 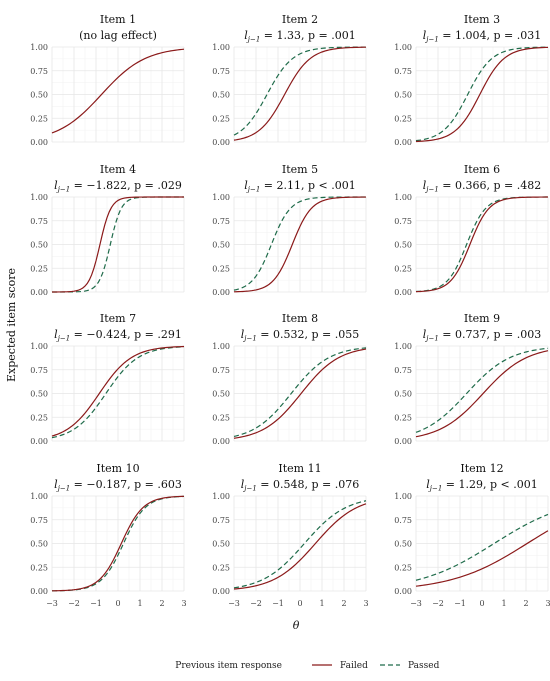 I want to click on panel-title: Item 8, so click(x=300, y=318).